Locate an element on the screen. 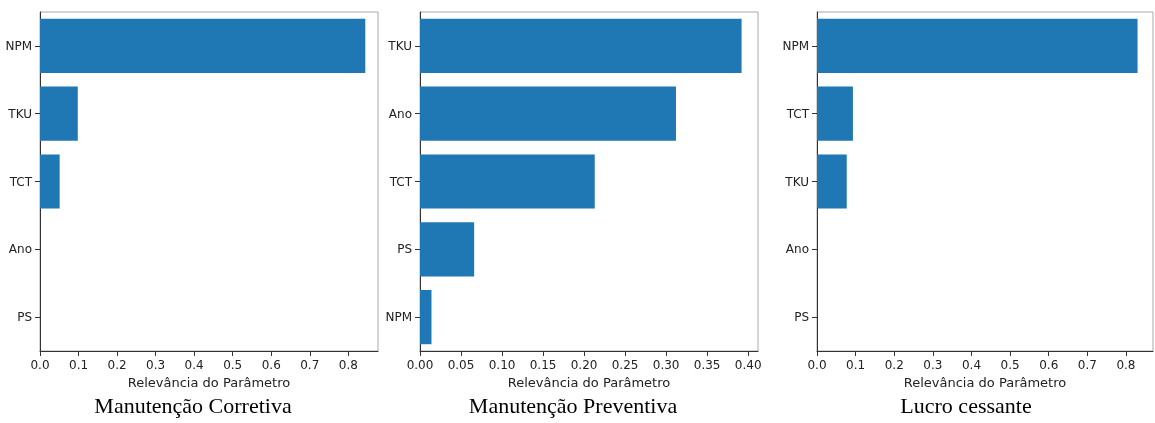  text: Lucro cessante is located at coordinates (966, 405).